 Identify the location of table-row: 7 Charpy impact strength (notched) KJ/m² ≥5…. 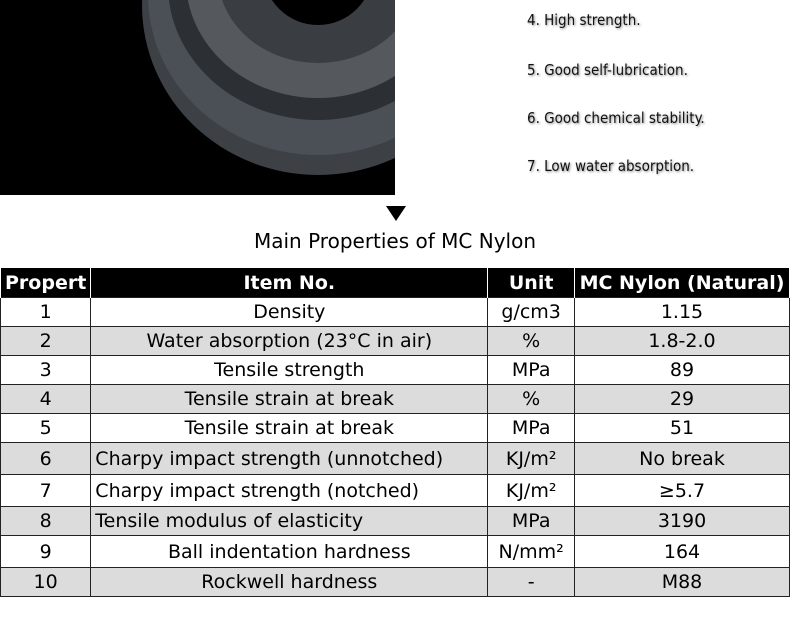
(395, 490).